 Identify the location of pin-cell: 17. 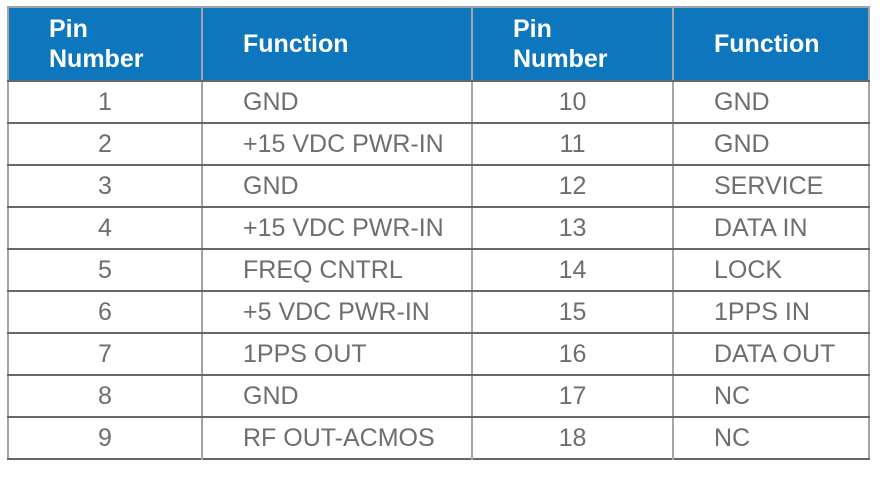
(572, 396).